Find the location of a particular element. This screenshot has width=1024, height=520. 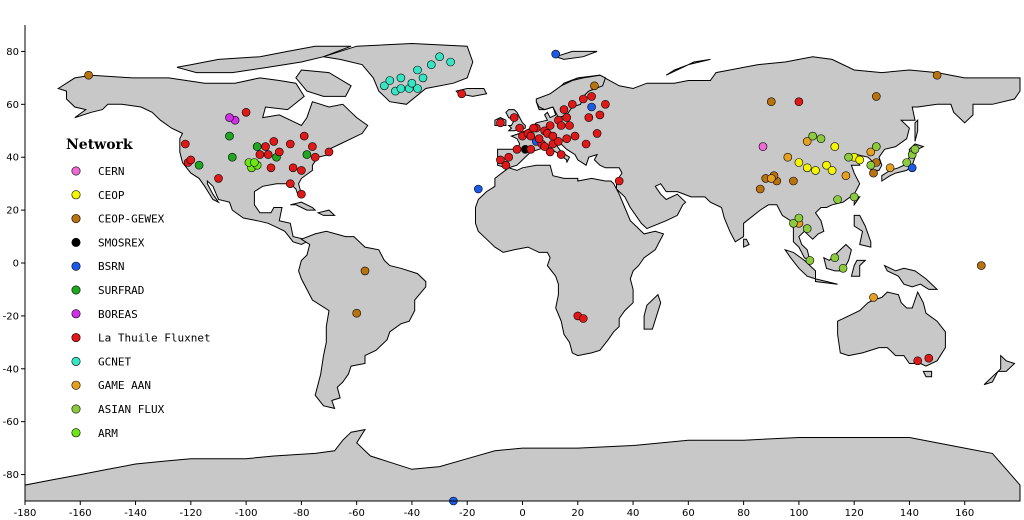

landmass-sakhalin is located at coordinates (916, 130).